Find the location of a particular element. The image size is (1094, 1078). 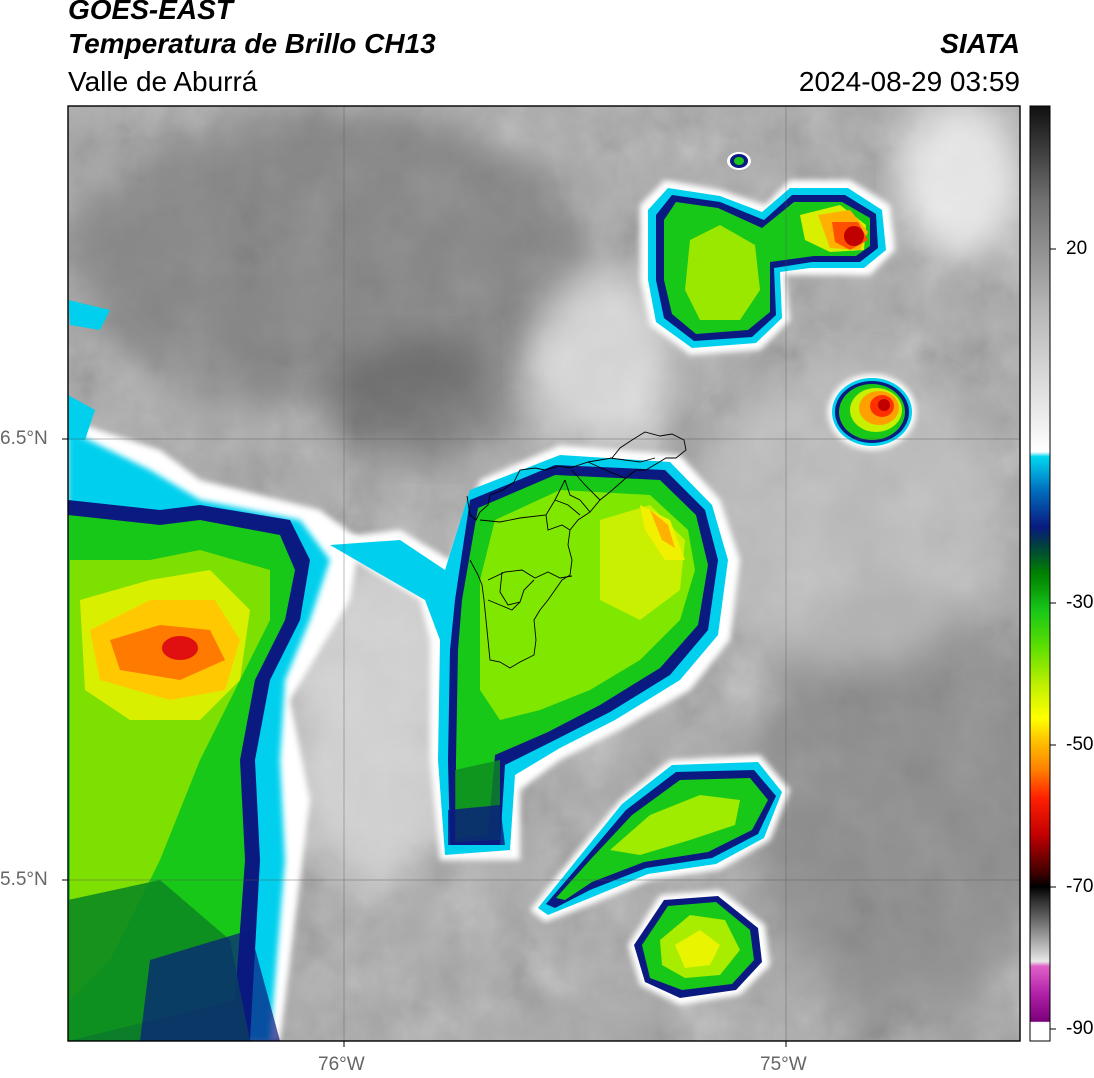

lon-label-75w: 75°W is located at coordinates (783, 1064).